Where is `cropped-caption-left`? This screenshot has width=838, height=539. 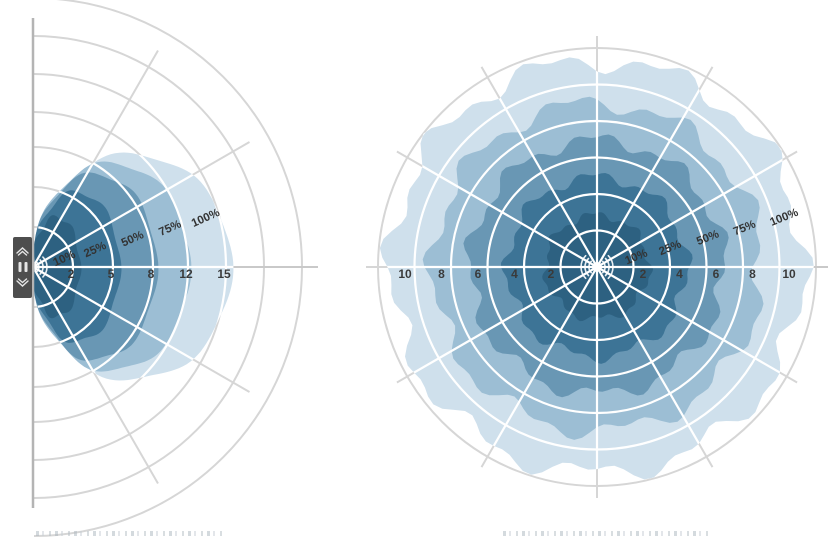
cropped-caption-left is located at coordinates (130, 533).